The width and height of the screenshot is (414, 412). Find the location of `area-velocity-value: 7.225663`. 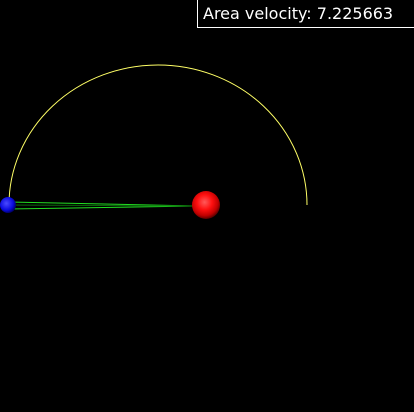

area-velocity-value: 7.225663 is located at coordinates (355, 13).